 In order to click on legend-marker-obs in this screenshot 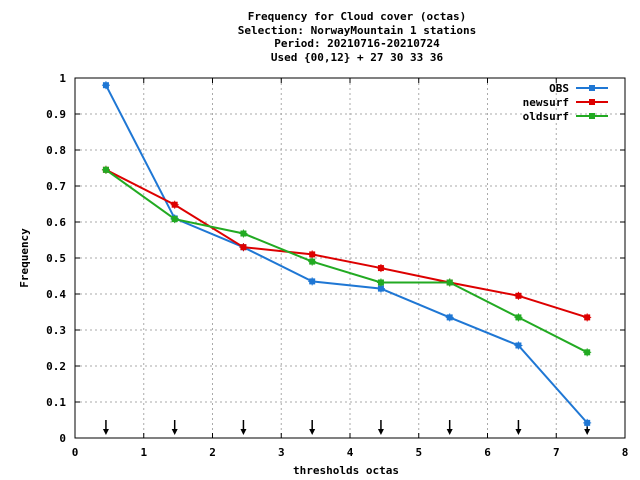, I will do `click(592, 88)`.